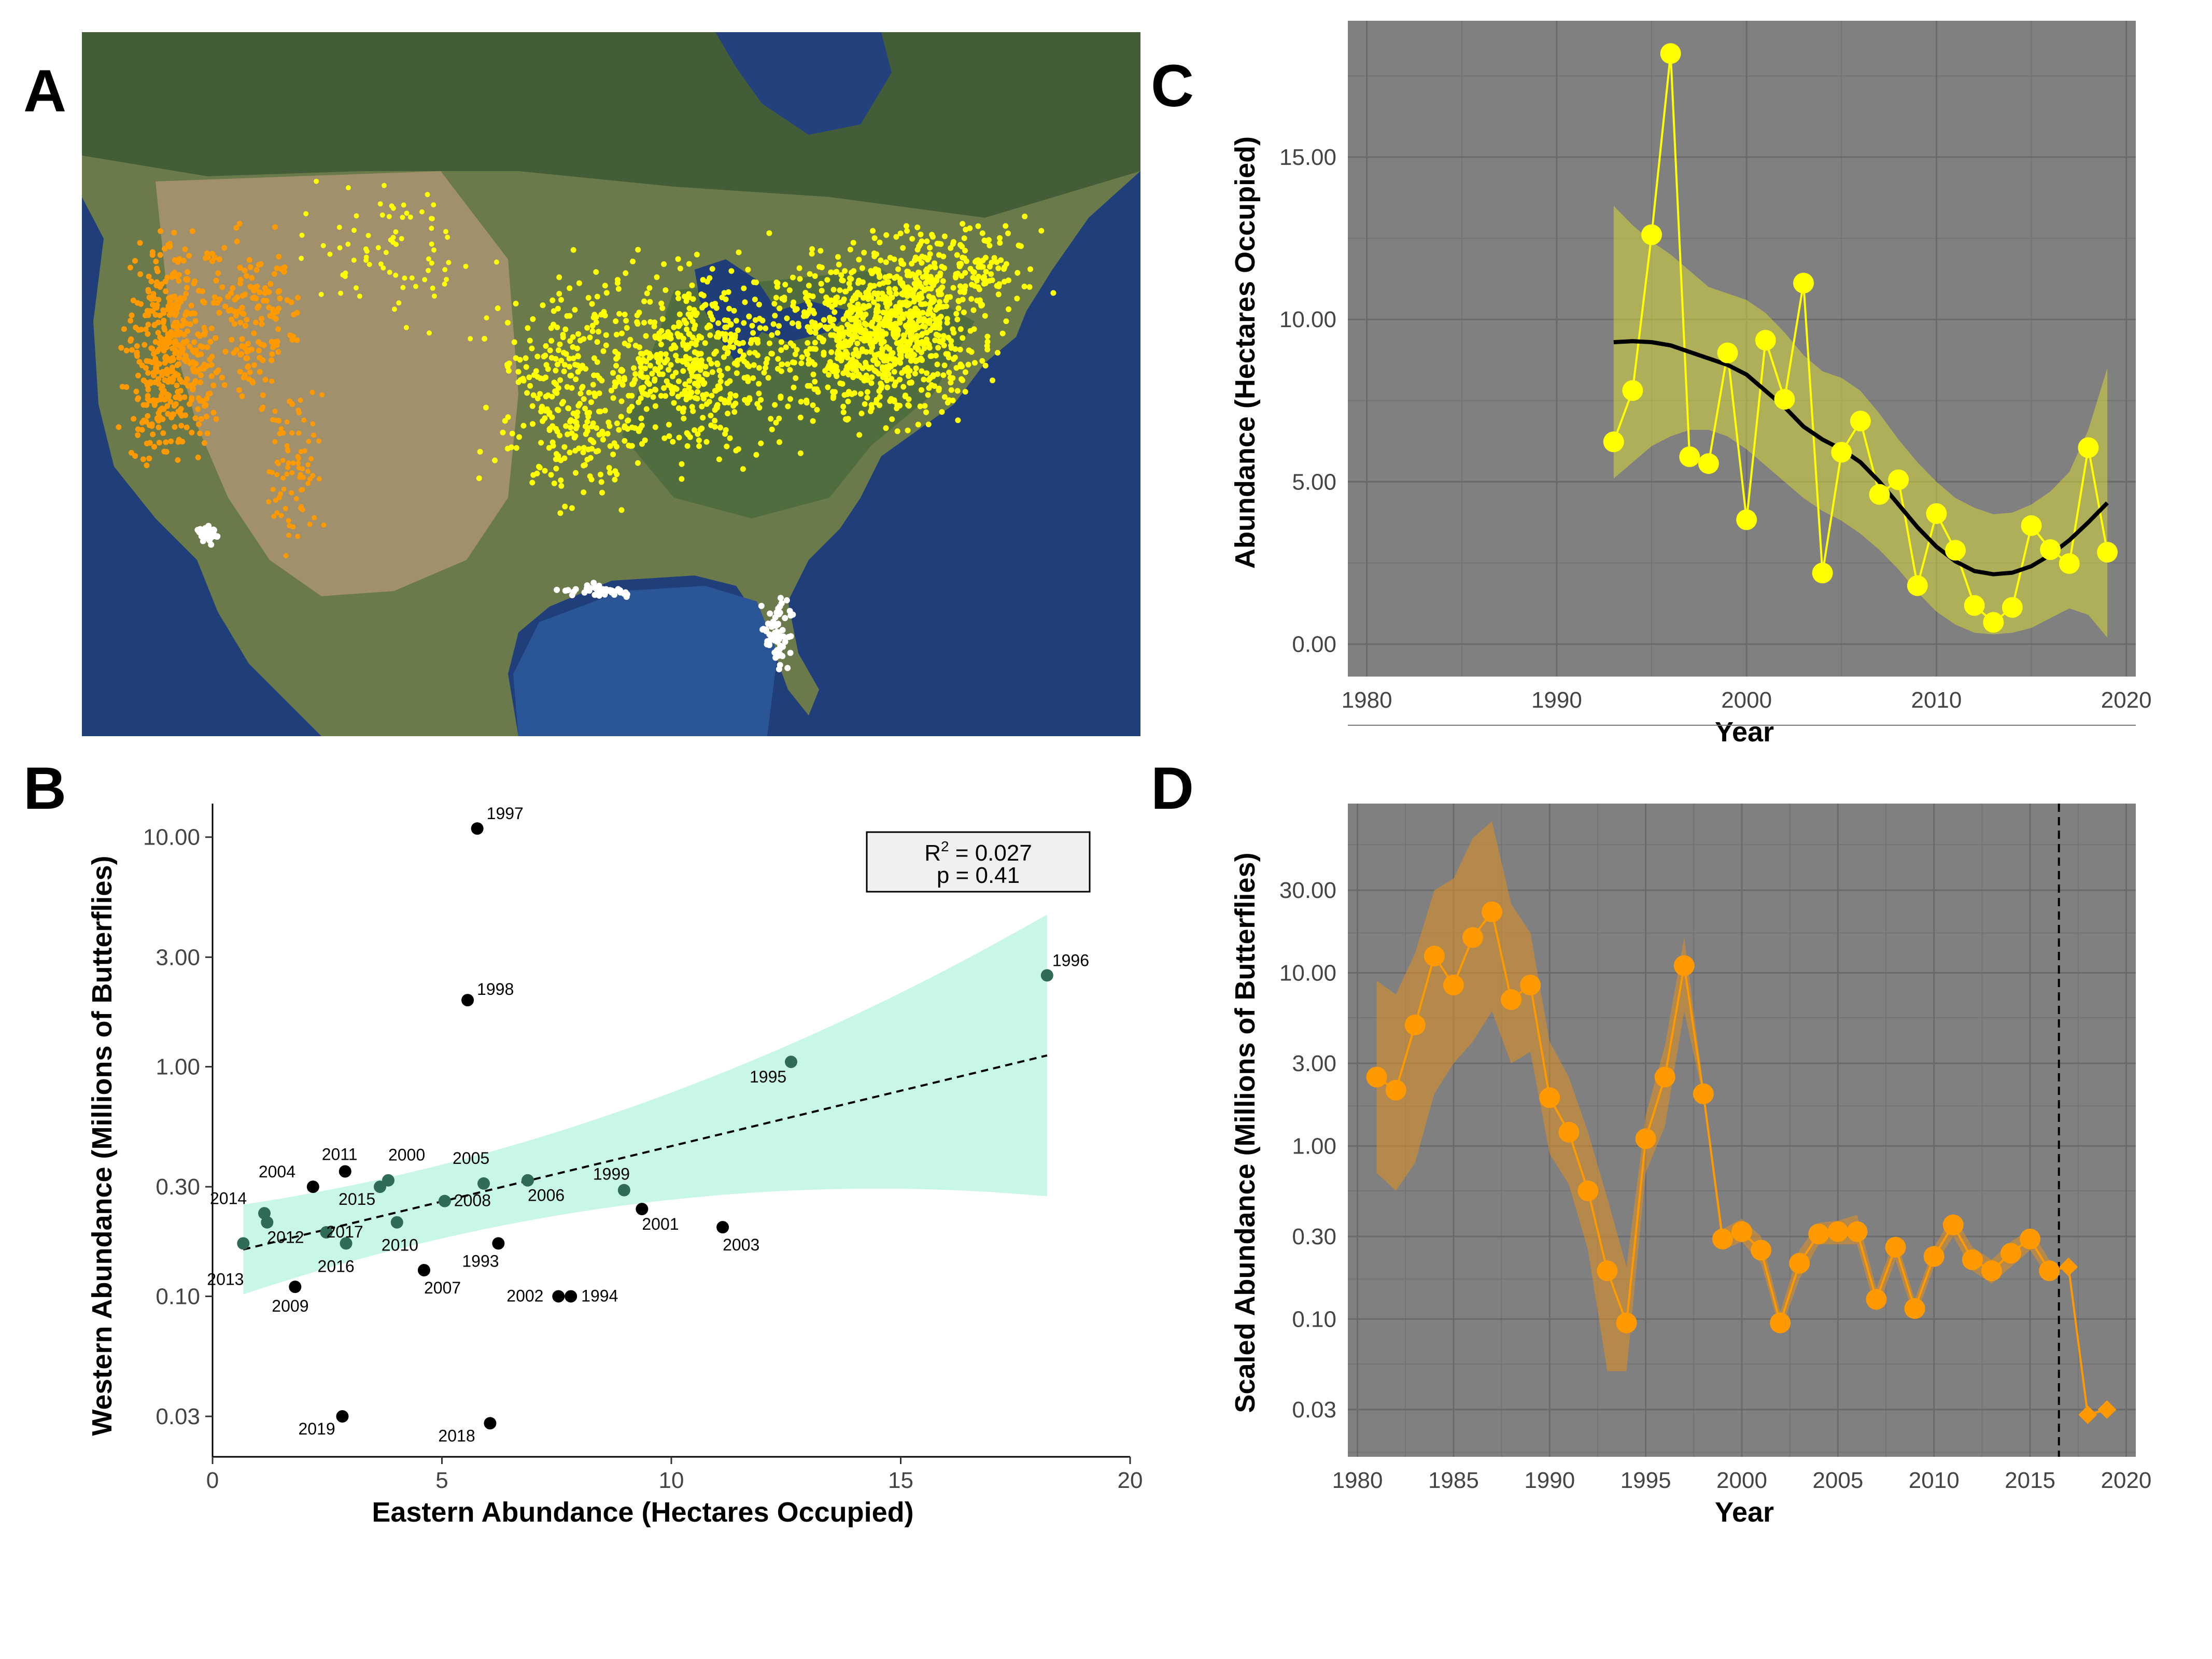 The height and width of the screenshot is (1659, 2212). I want to click on b-point-label: 1995, so click(768, 1077).